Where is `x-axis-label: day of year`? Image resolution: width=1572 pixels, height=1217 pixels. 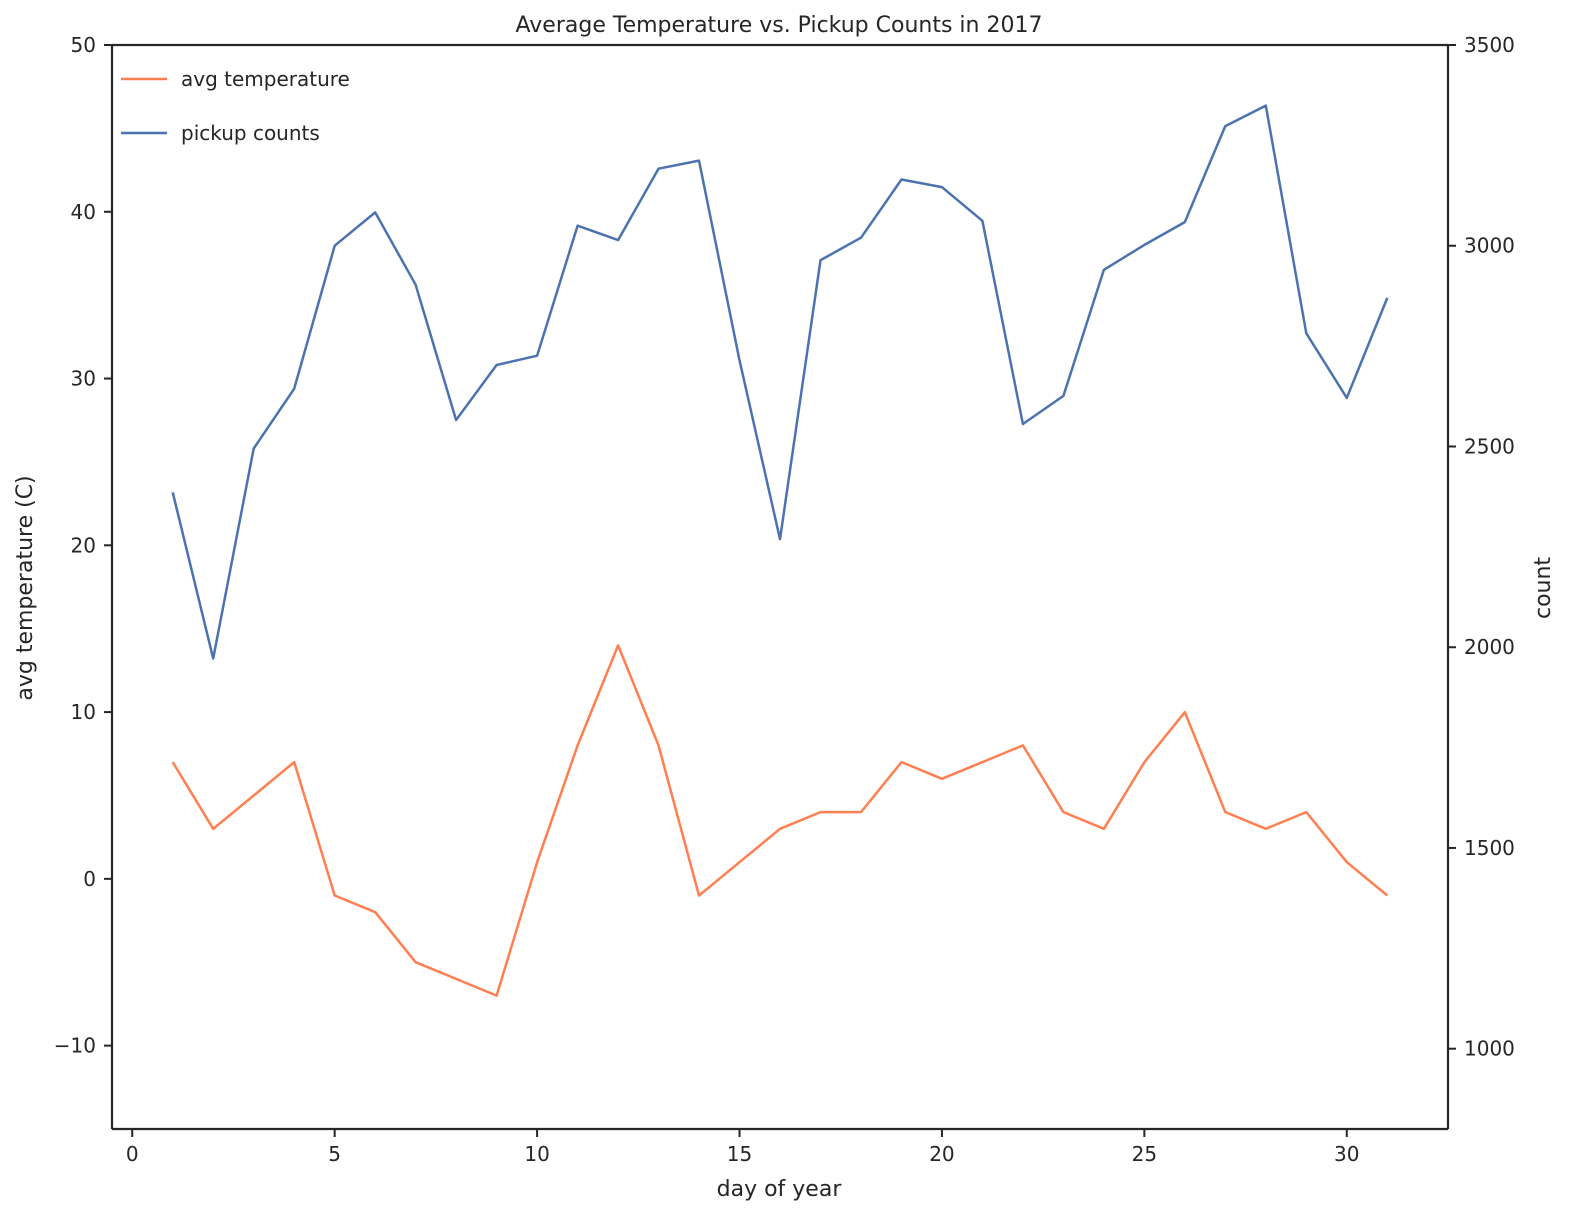
x-axis-label: day of year is located at coordinates (780, 1189).